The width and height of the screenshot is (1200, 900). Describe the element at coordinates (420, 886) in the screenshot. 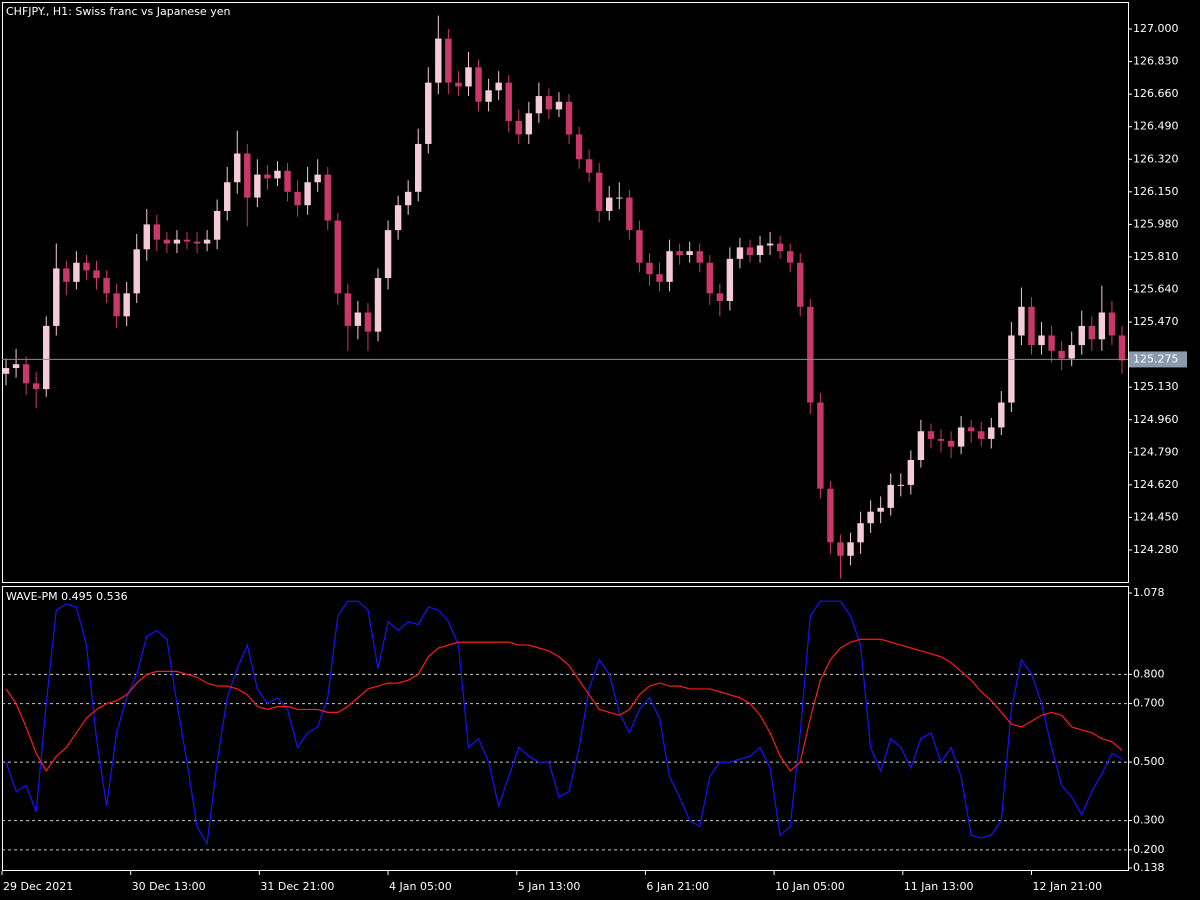

I see `x-tick-label: 4 Jan 05:00` at that location.